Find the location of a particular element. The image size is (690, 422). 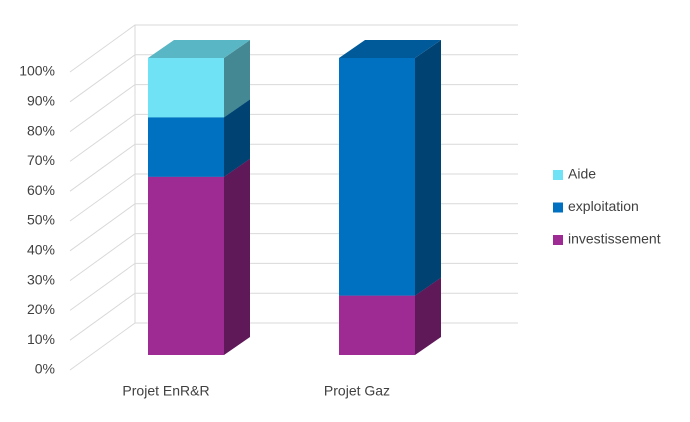

y-tick-label: 0% is located at coordinates (45, 369).